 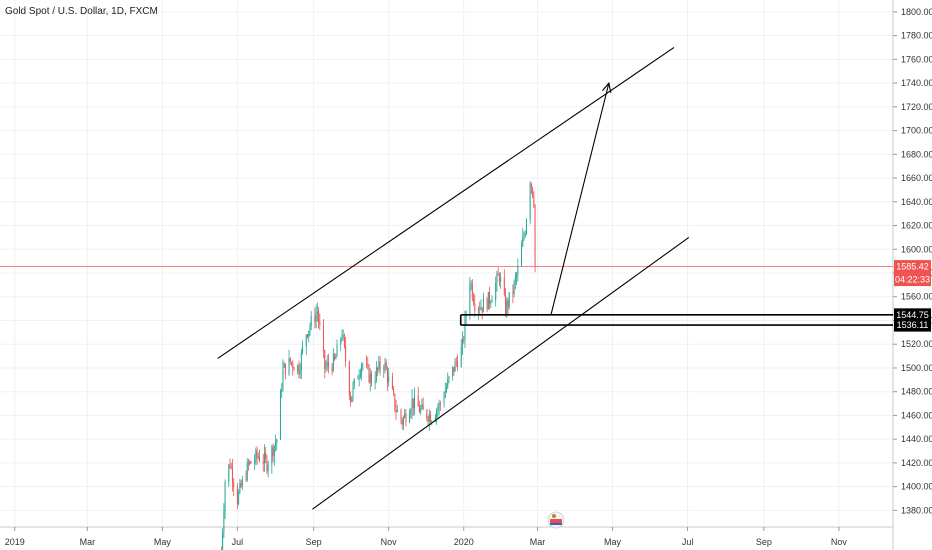 What do you see at coordinates (916, 415) in the screenshot?
I see `y-tick-label: 1460.00` at bounding box center [916, 415].